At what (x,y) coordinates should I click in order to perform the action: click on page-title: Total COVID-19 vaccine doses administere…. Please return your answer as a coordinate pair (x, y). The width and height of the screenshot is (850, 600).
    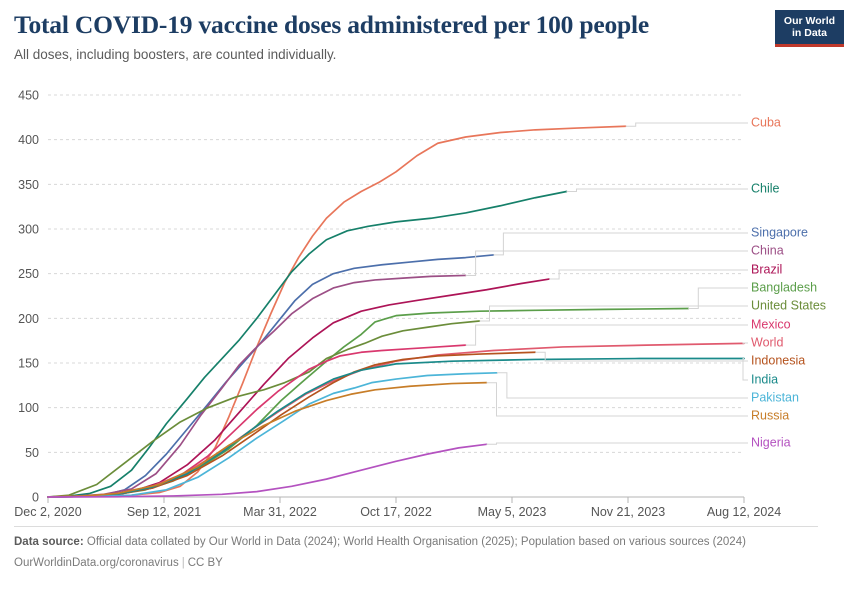
    Looking at the image, I should click on (332, 24).